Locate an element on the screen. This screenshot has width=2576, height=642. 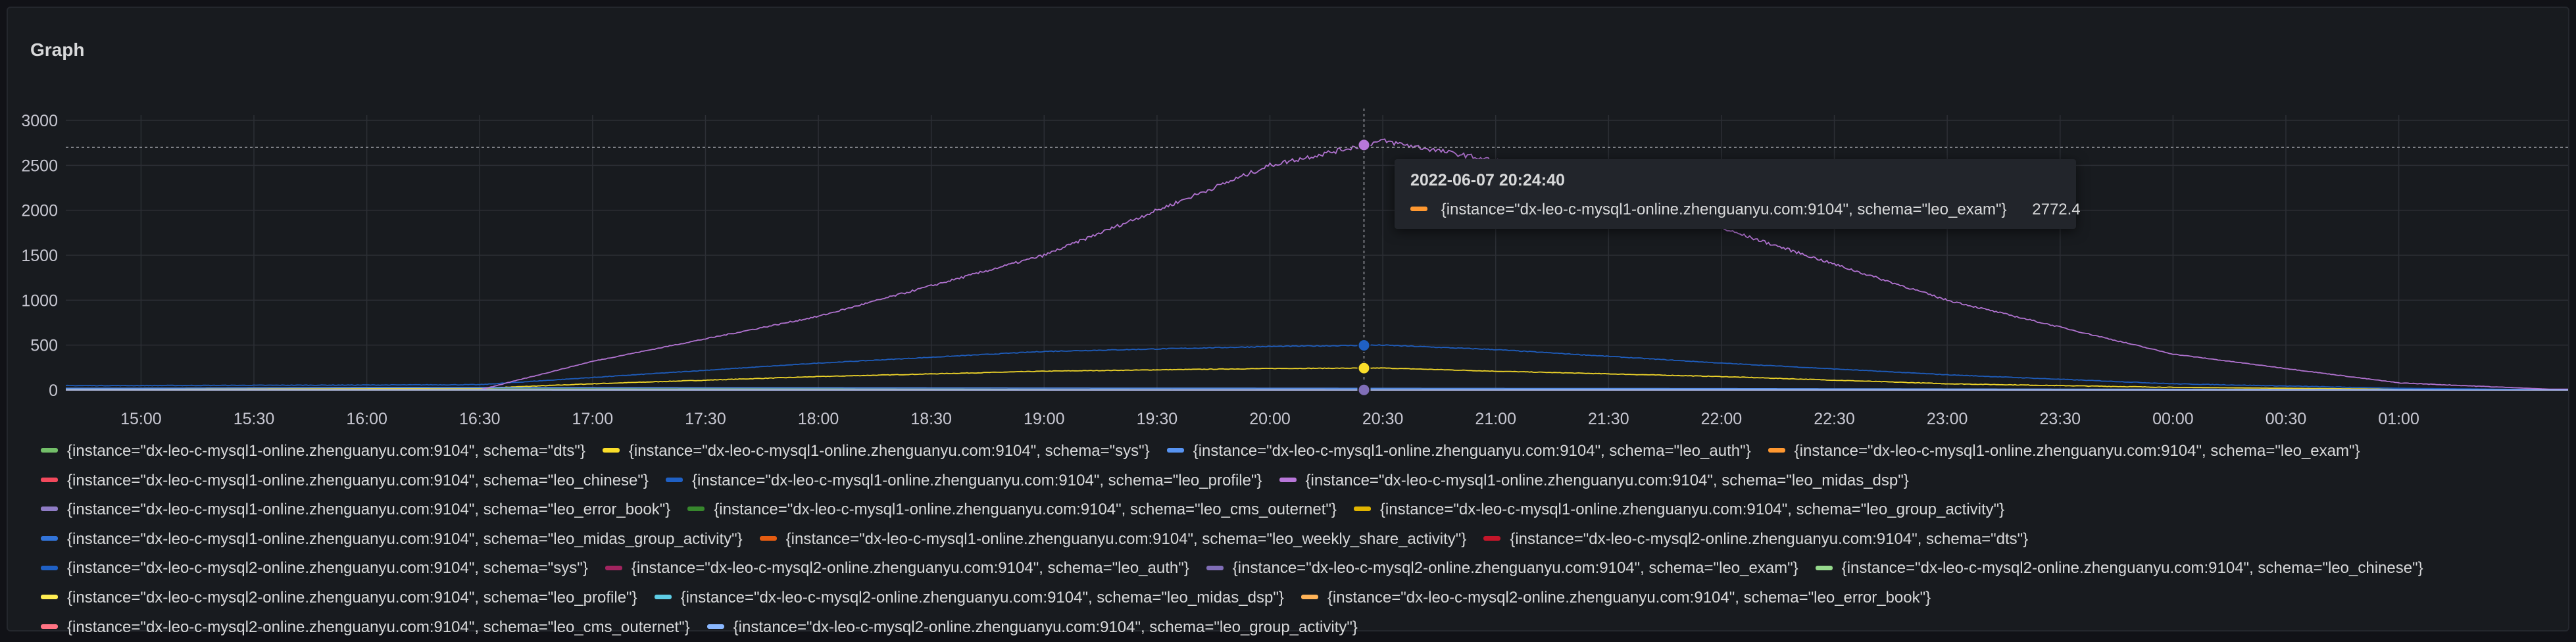
x-tick-label: 18:00 is located at coordinates (818, 419).